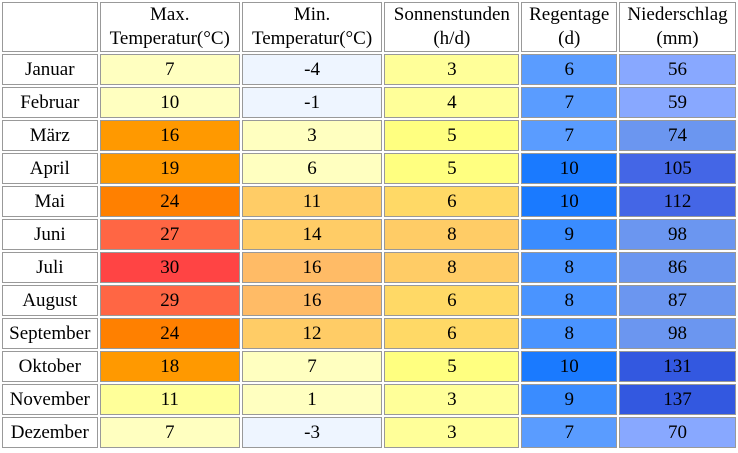 Image resolution: width=738 pixels, height=453 pixels. What do you see at coordinates (312, 69) in the screenshot?
I see `min-temp-cell: -4` at bounding box center [312, 69].